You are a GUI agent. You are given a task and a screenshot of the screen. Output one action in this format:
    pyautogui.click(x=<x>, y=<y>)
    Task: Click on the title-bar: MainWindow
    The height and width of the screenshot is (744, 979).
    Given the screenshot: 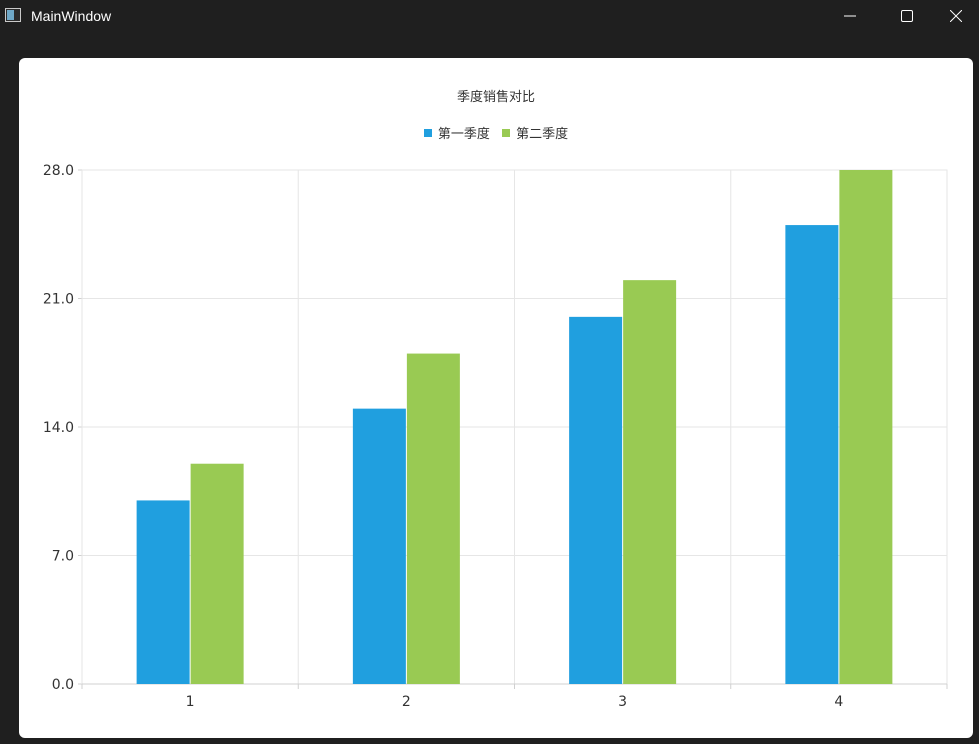 What is the action you would take?
    pyautogui.click(x=489, y=16)
    